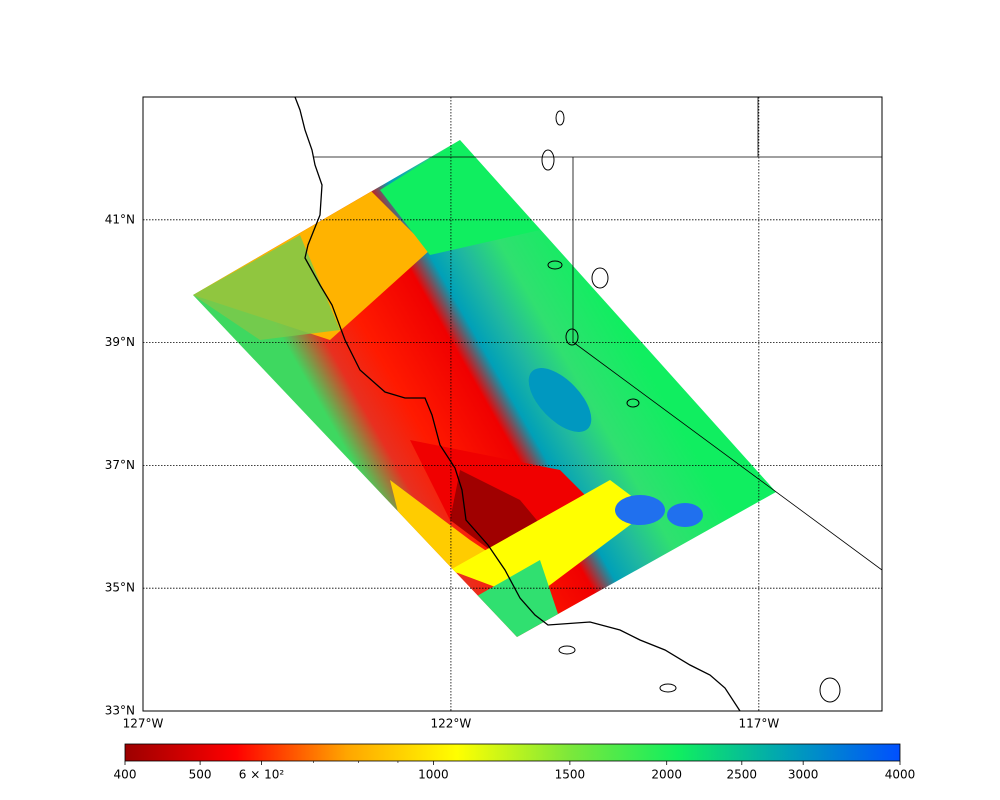 This screenshot has height=800, width=1000. What do you see at coordinates (550, 540) in the screenshot?
I see `field-band` at bounding box center [550, 540].